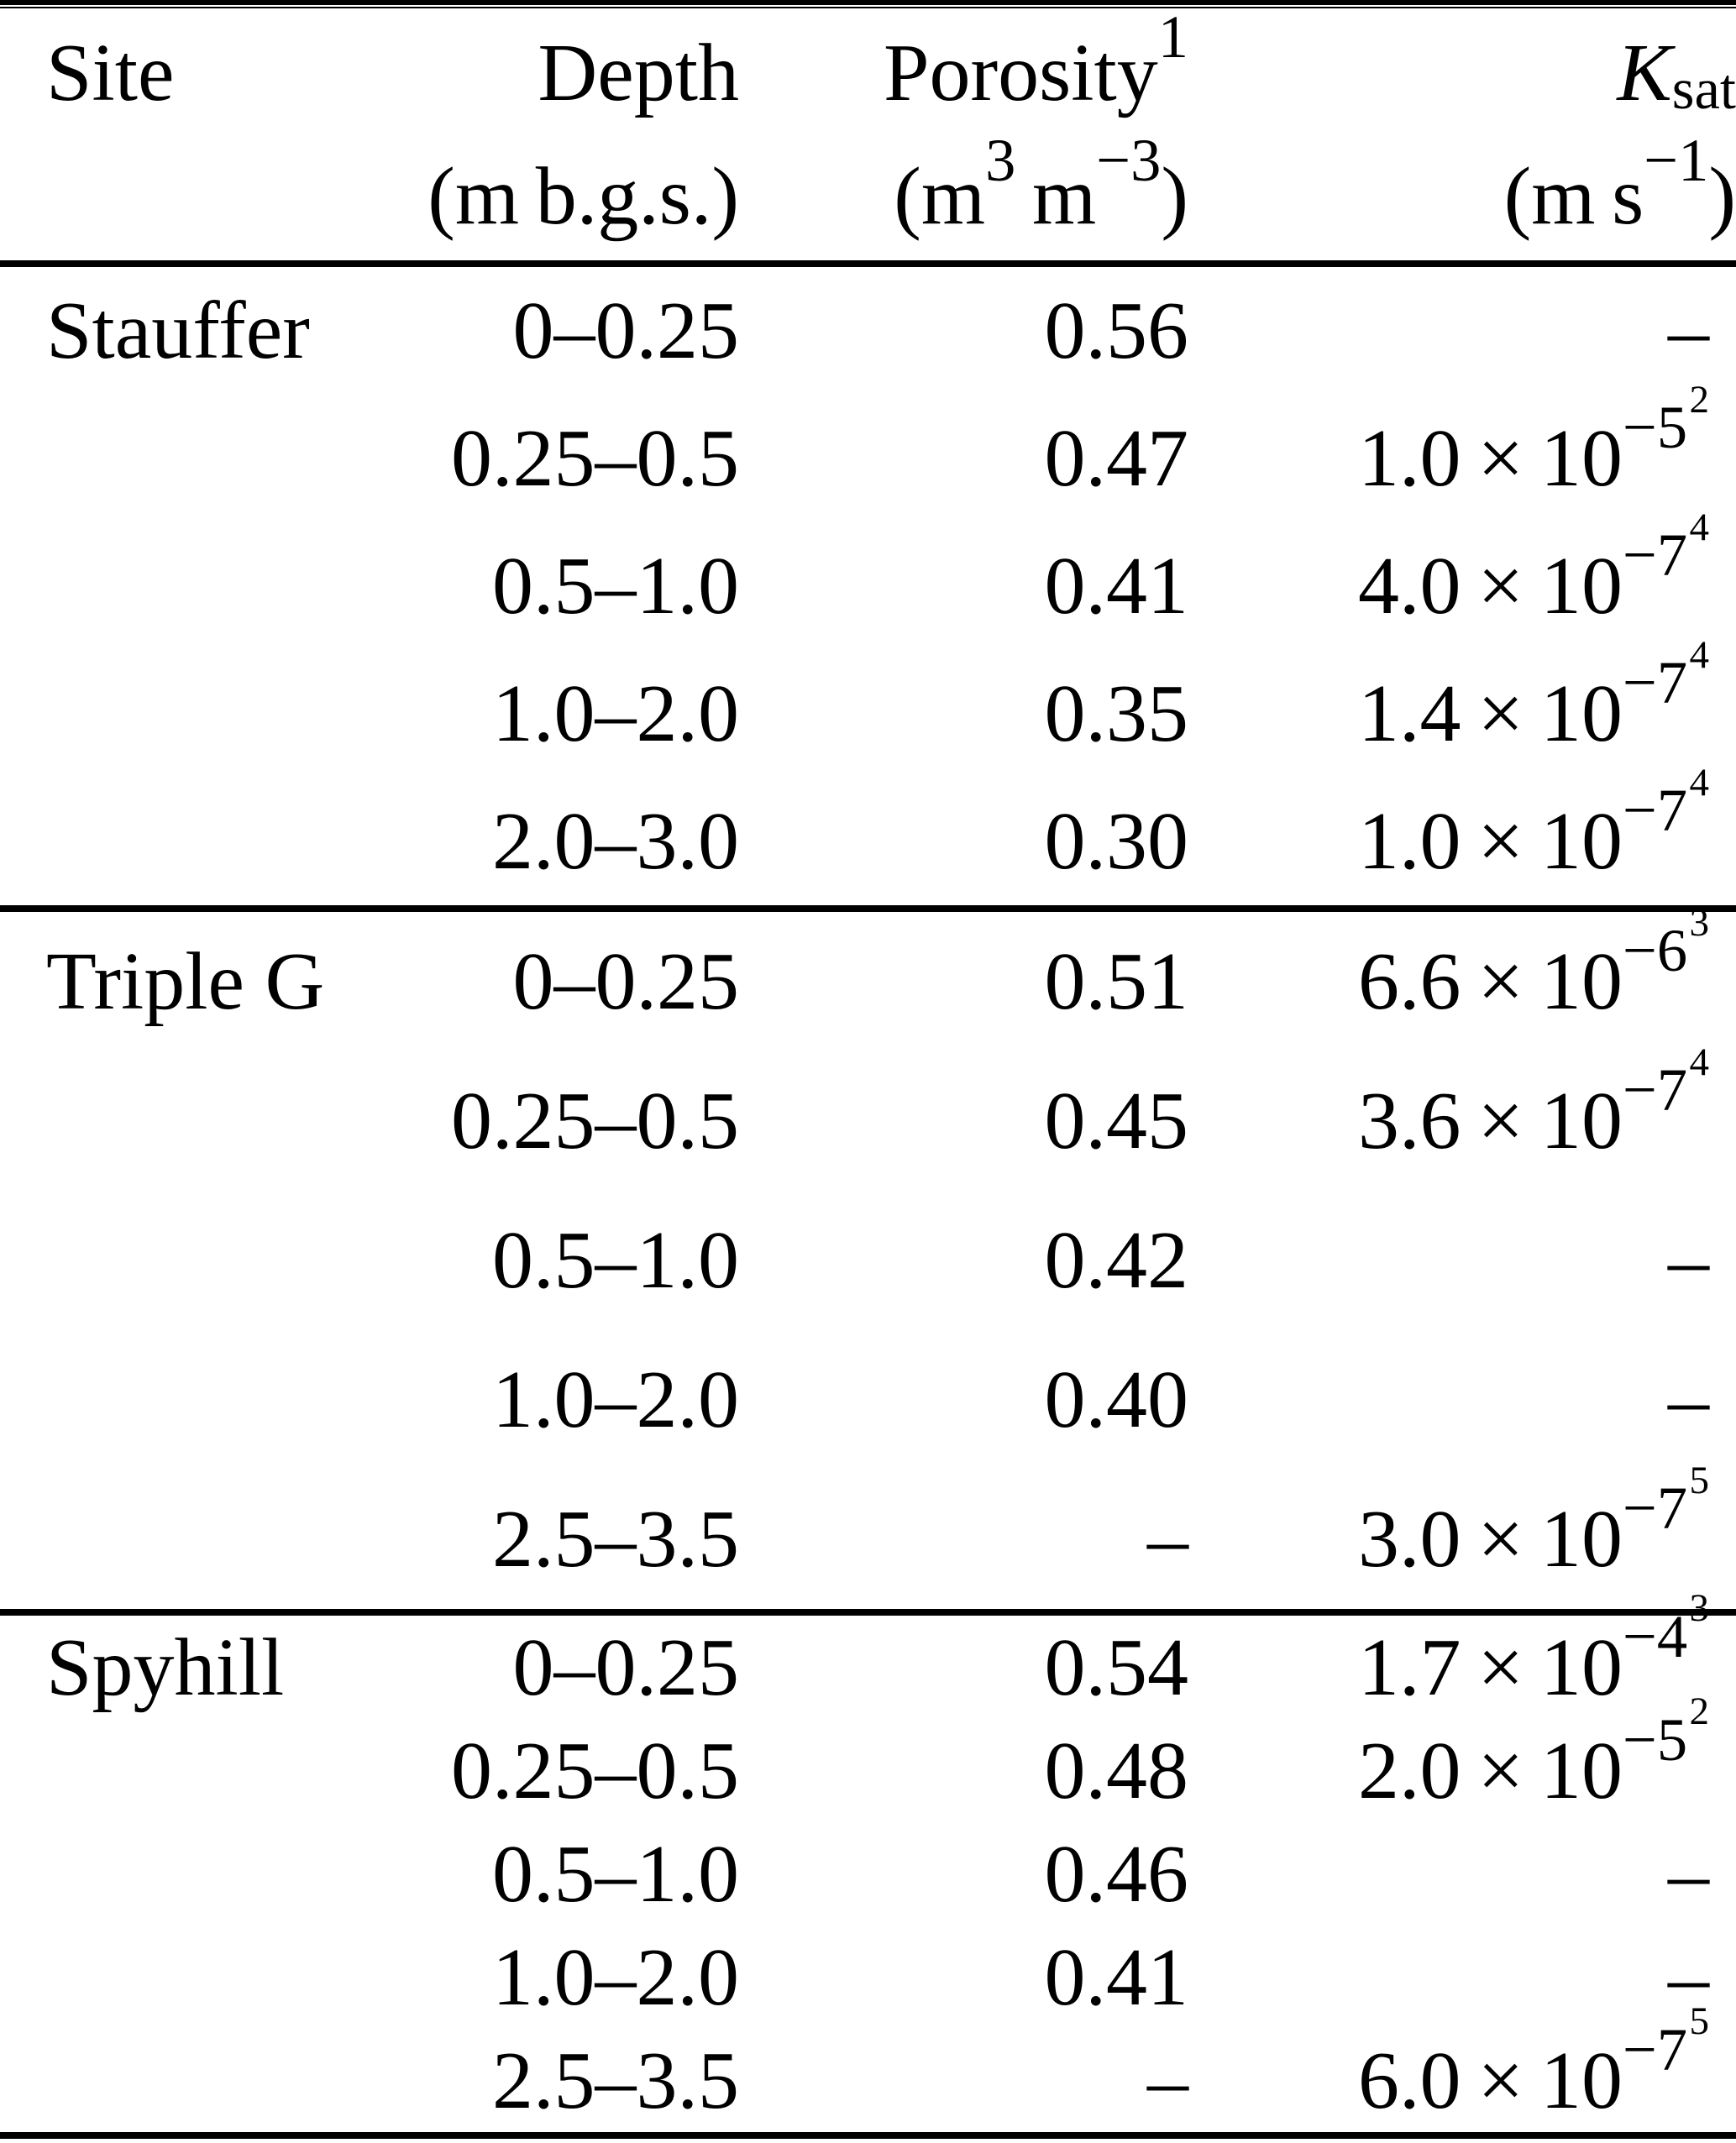 This screenshot has width=1736, height=2143. I want to click on ksat-cell: 1.4 × 10⁻⁷⁴, so click(1462, 706).